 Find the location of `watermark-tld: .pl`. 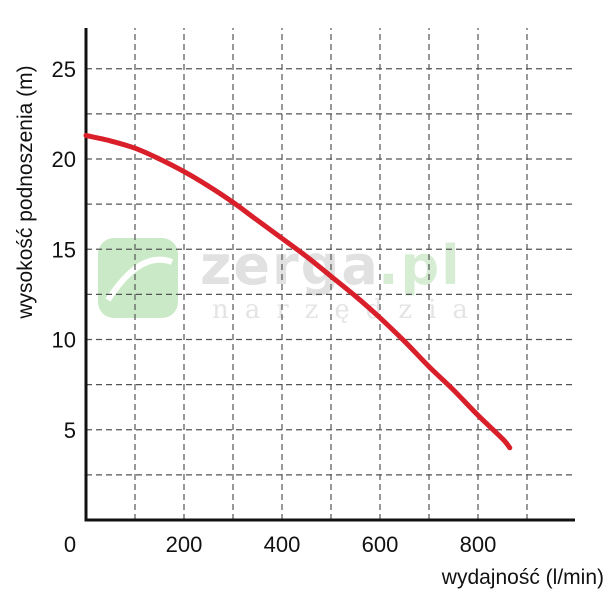

watermark-tld: .pl is located at coordinates (420, 265).